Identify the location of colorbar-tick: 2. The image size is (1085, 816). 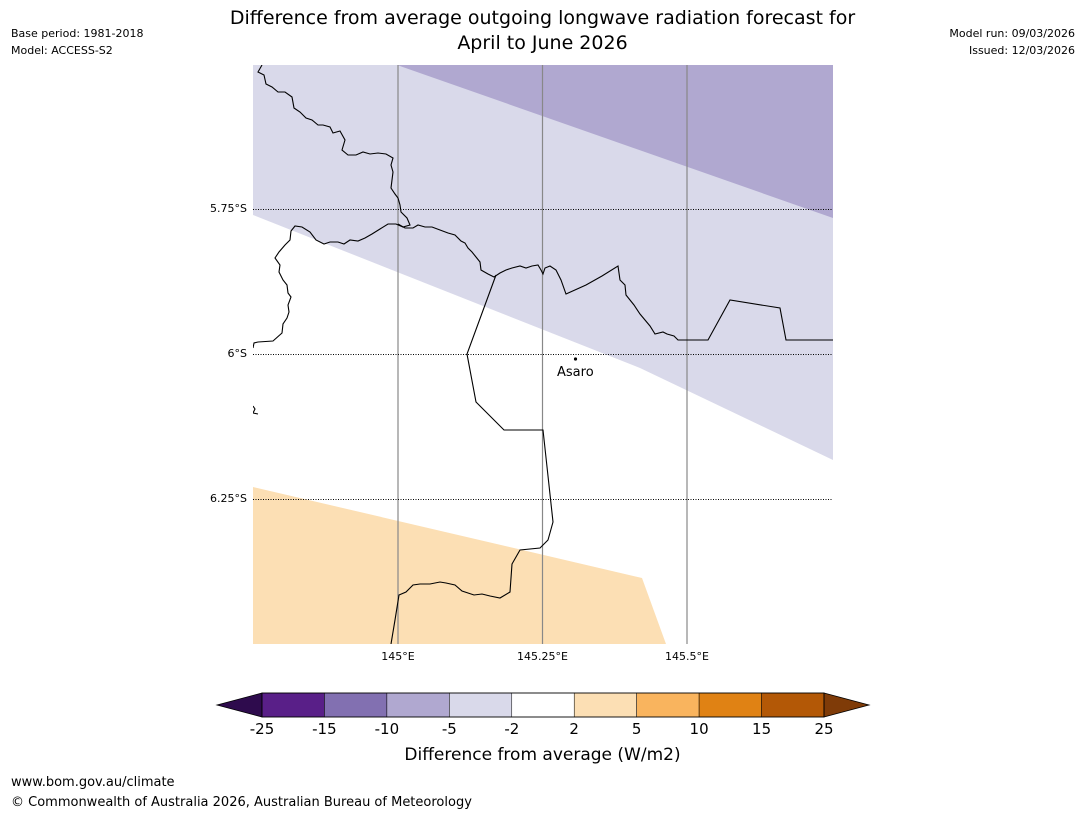
(574, 729).